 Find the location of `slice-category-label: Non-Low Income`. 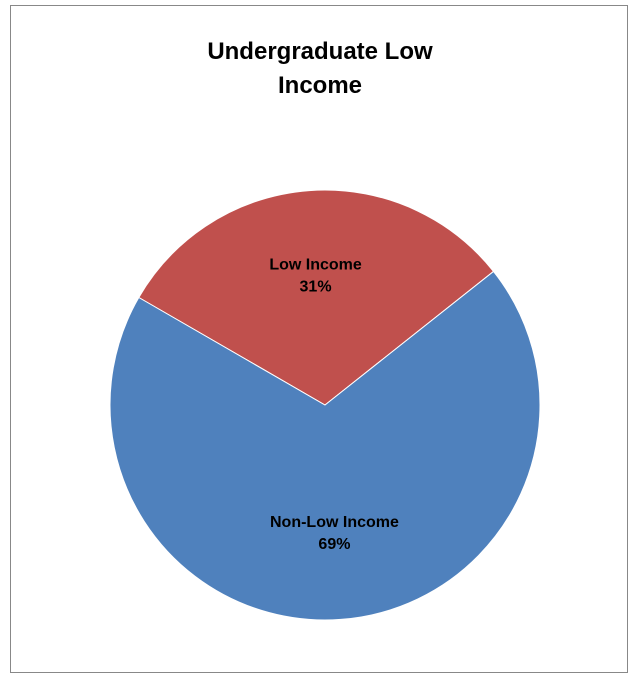

slice-category-label: Non-Low Income is located at coordinates (334, 522).